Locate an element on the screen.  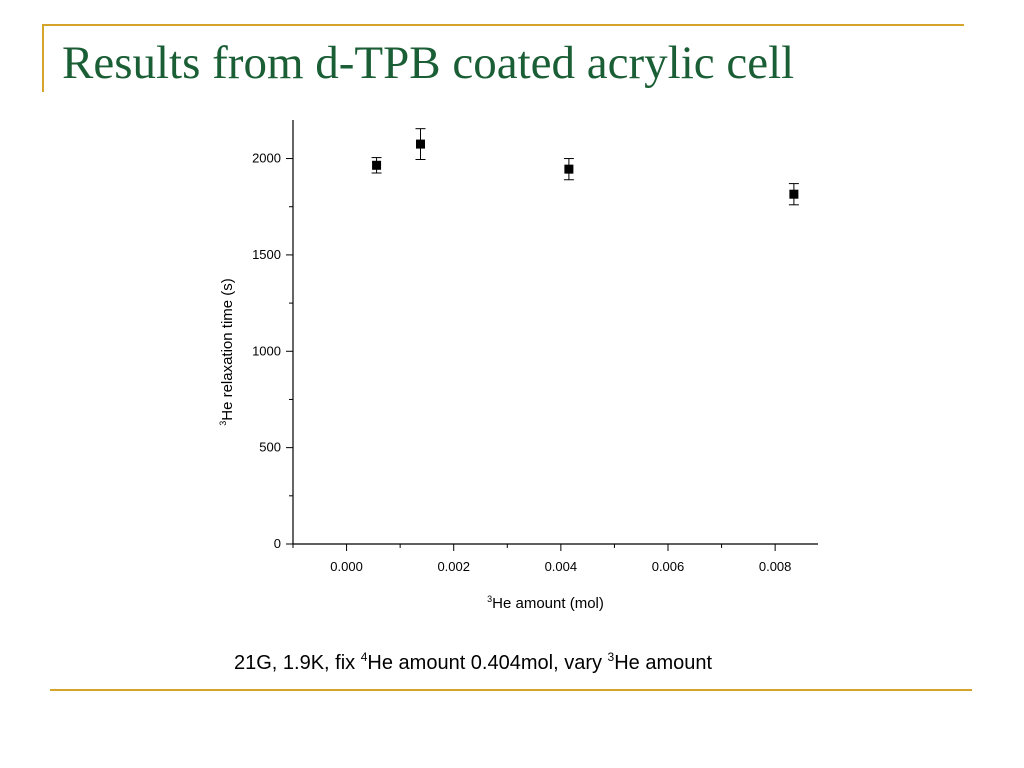
caption-sup2: 3 is located at coordinates (611, 657).